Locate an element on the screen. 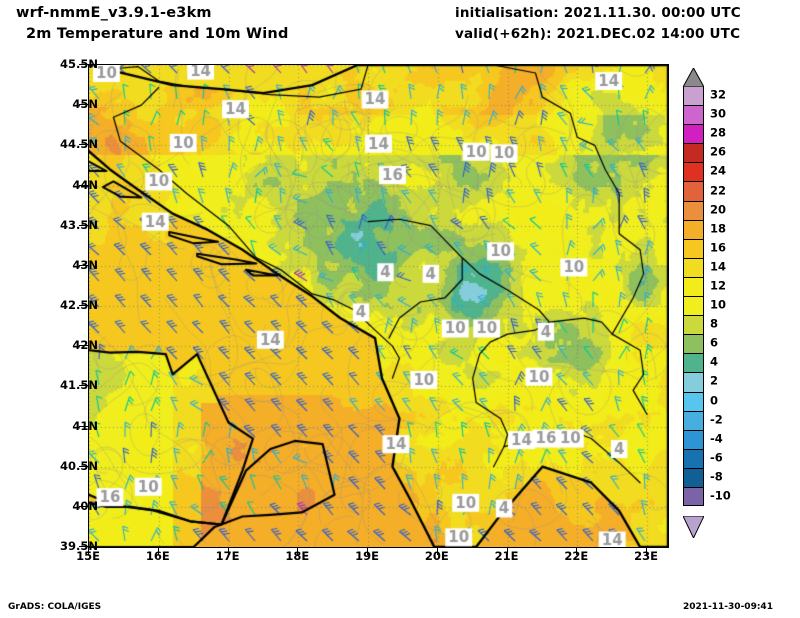 This screenshot has height=618, width=800. colorbar-cell: 0 is located at coordinates (700, 401).